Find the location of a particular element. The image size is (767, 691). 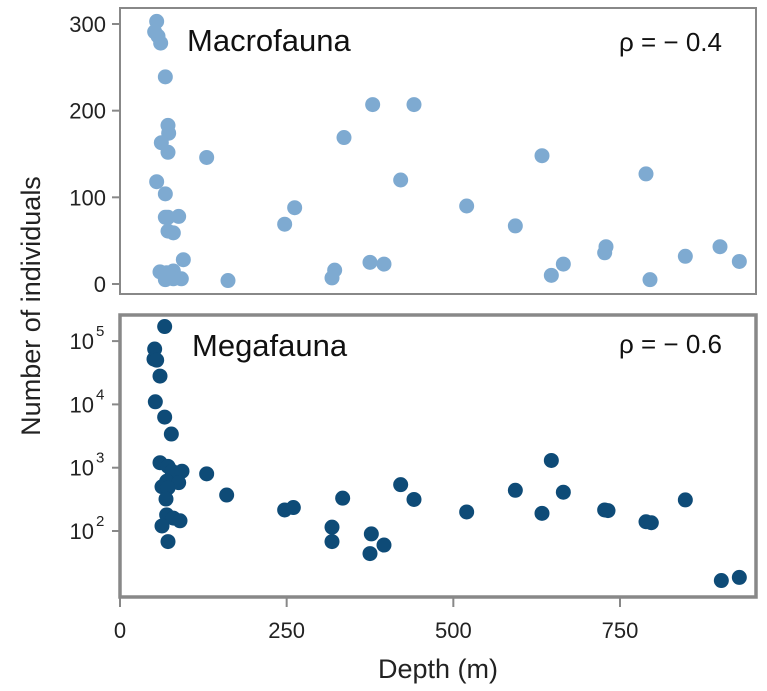

macrofauna-y-tick-label: 0 is located at coordinates (100, 284).